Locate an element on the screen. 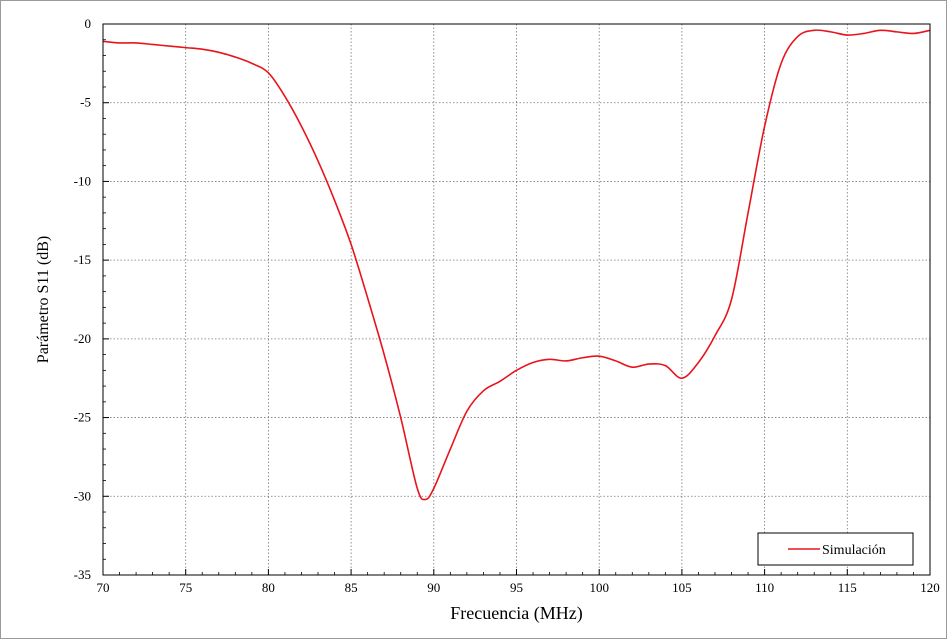 This screenshot has height=643, width=947. x-tick-label: 95 is located at coordinates (516, 587).